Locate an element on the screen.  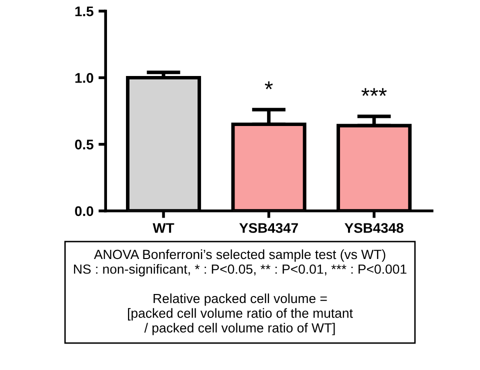
annotation: *** is located at coordinates (374, 92).